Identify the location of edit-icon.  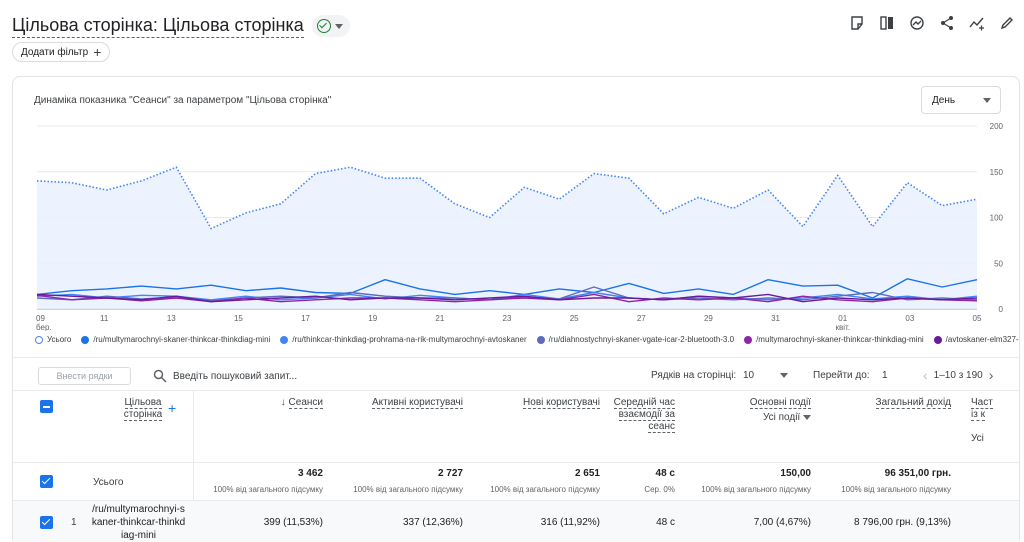
(1007, 23).